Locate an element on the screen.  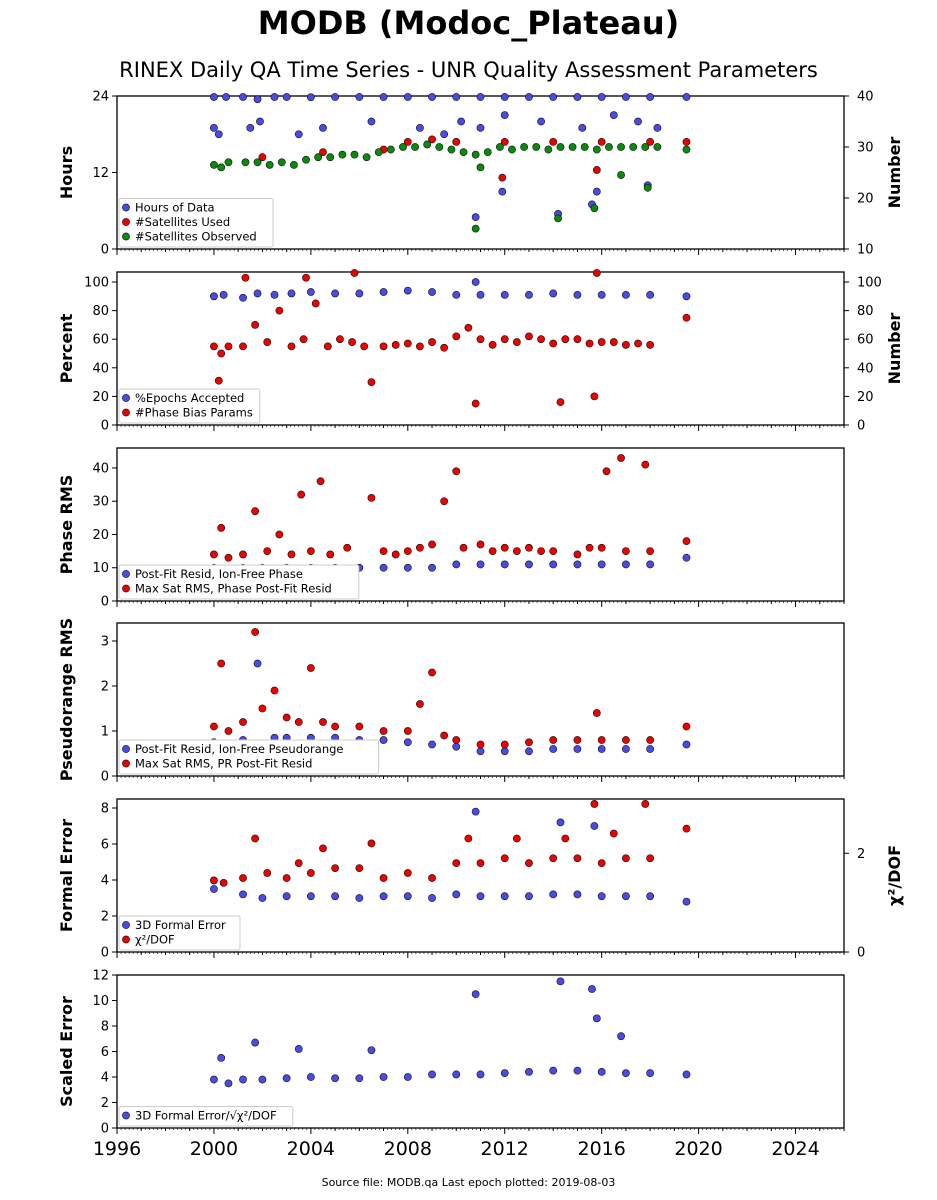
y-tick-label: 30 is located at coordinates (100, 502).